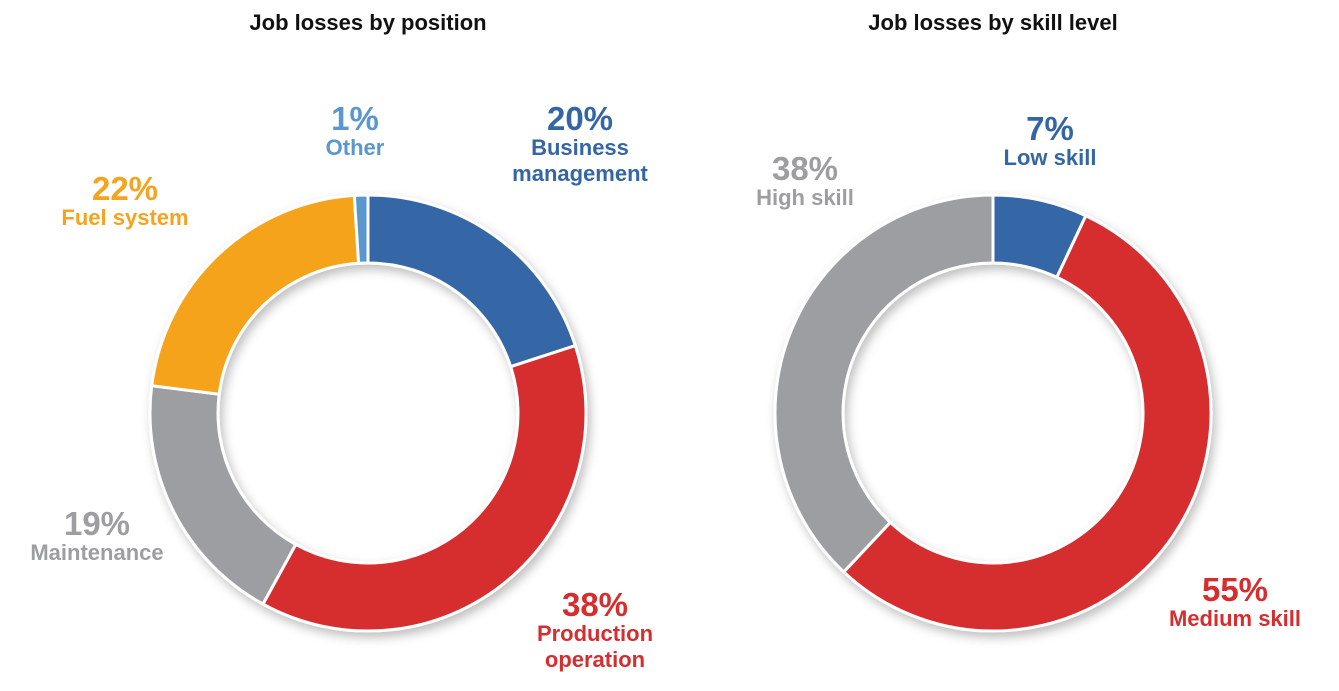 The image size is (1339, 691). I want to click on percent-label: 22%, so click(125, 188).